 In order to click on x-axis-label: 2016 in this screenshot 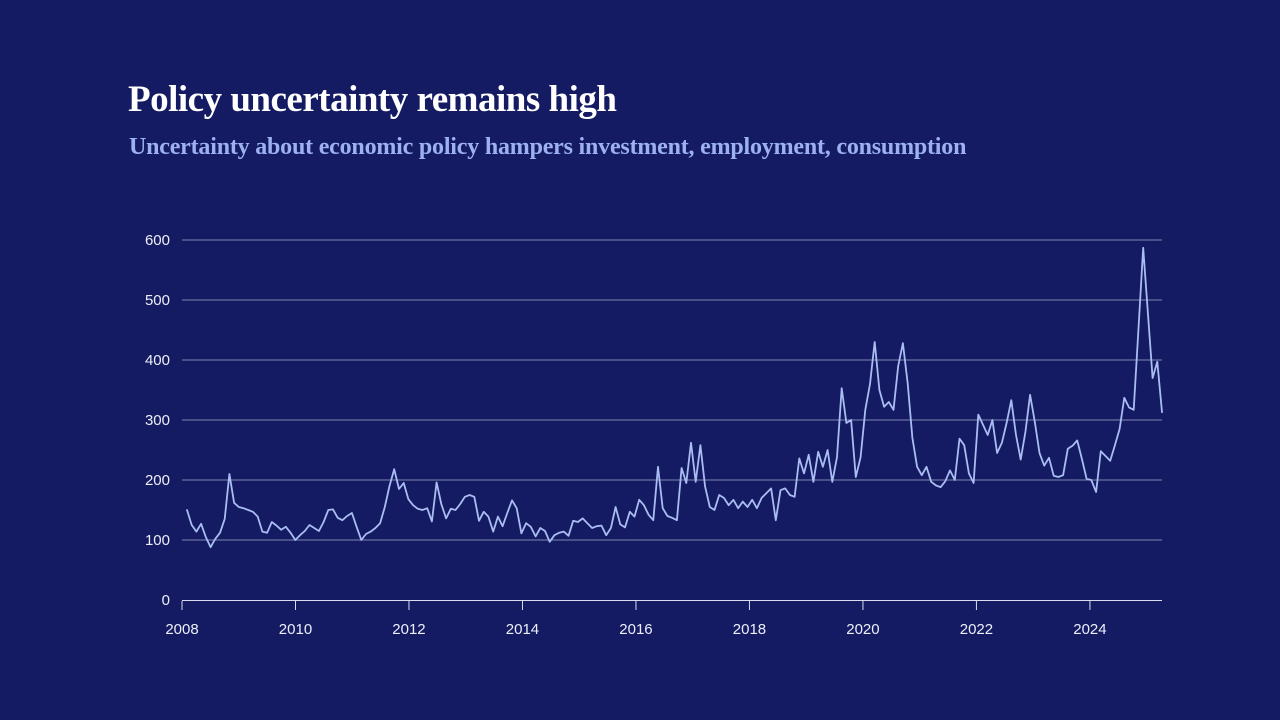, I will do `click(635, 629)`.